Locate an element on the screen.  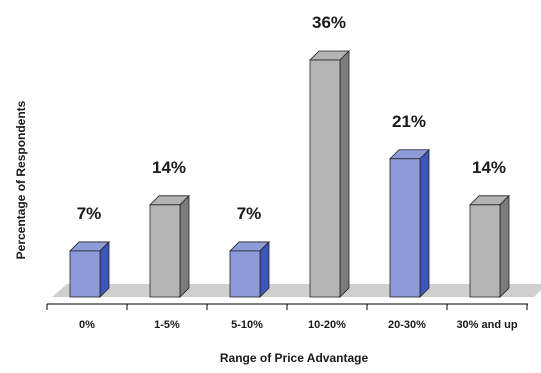
category-label: 1-5% is located at coordinates (167, 325).